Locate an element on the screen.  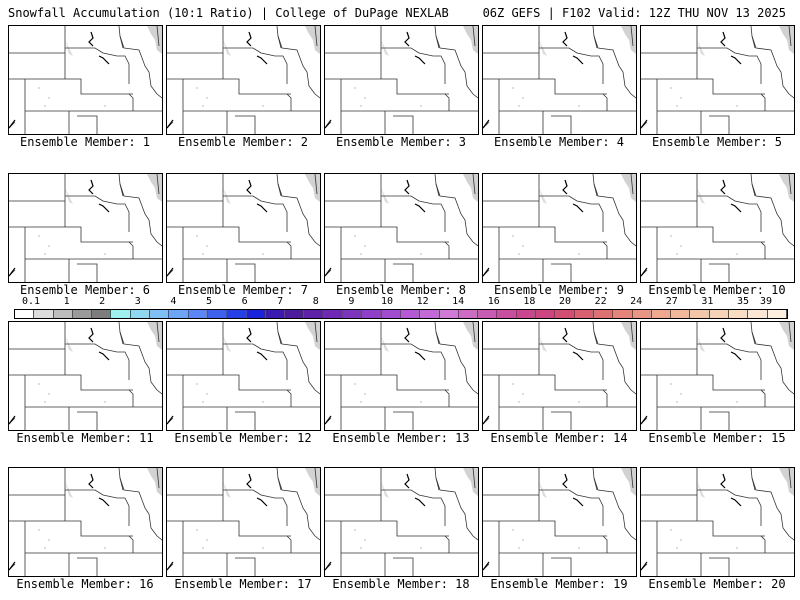
ensemble-member-label: Ensemble Member: 9 is located at coordinates (559, 290).